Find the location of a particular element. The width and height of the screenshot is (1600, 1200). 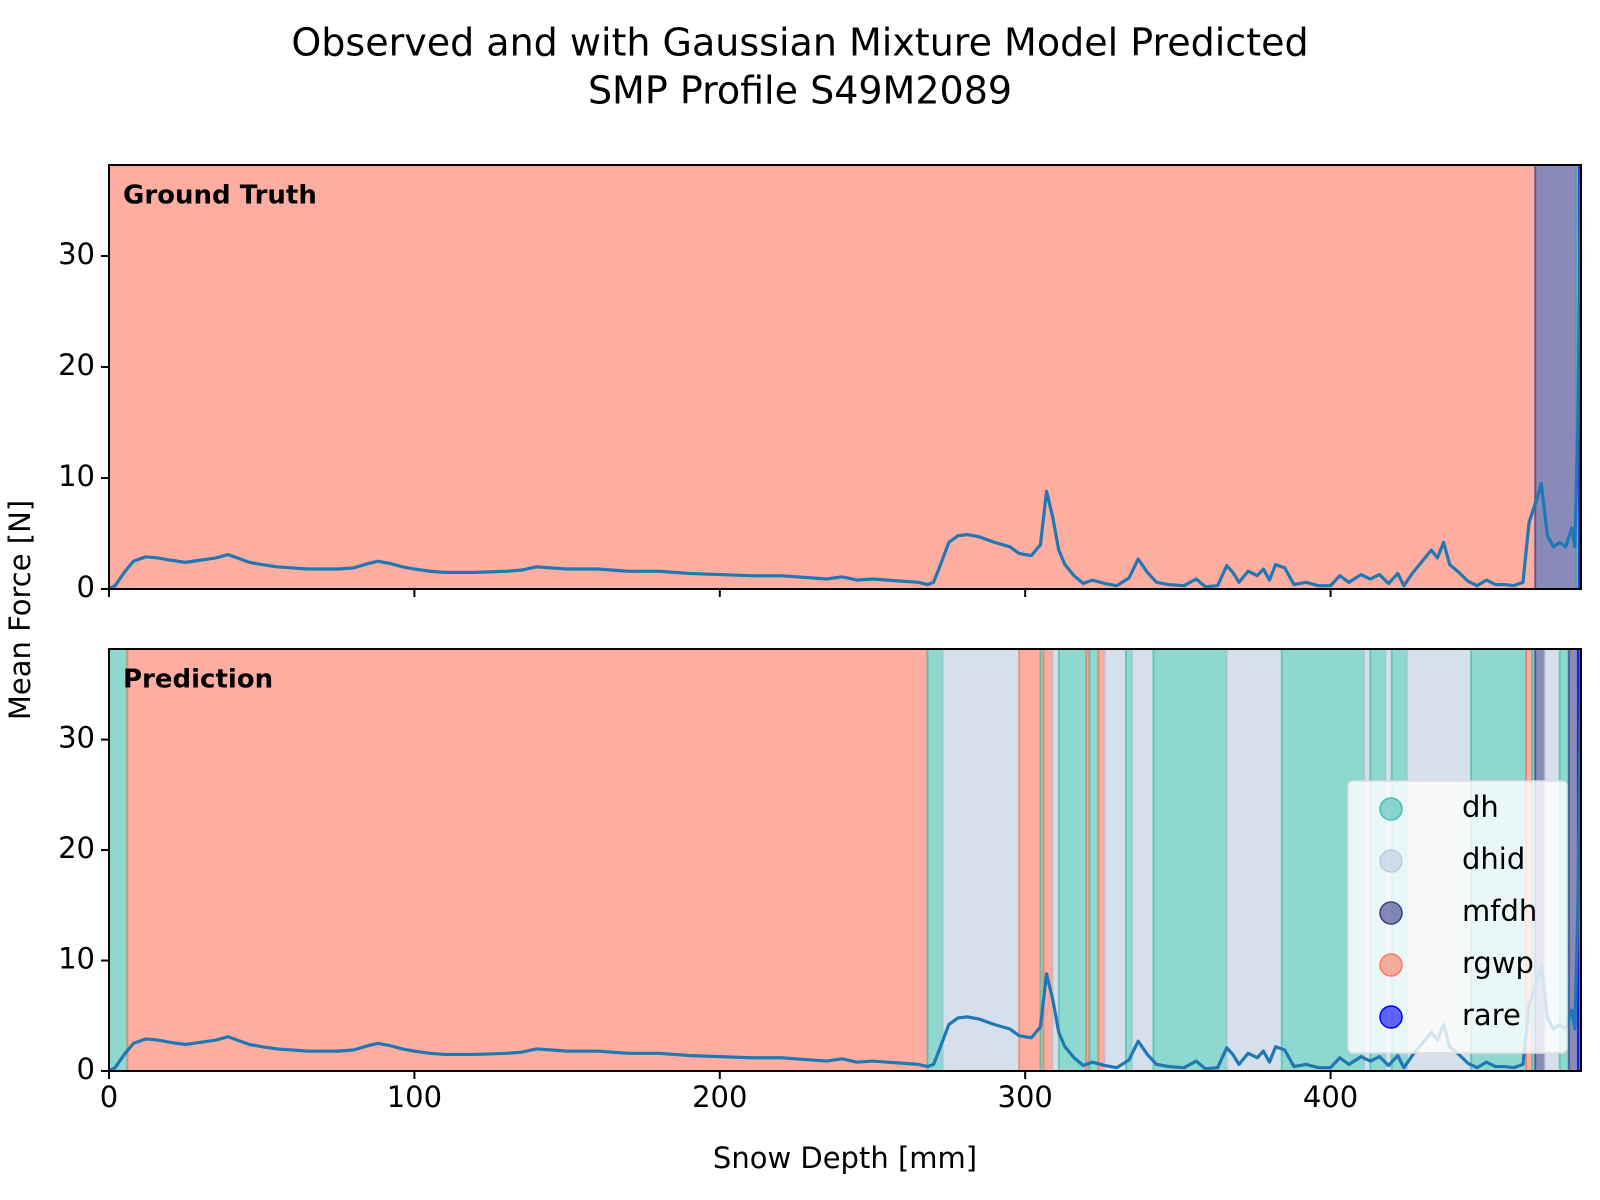

panel-label: Prediction is located at coordinates (198, 680).